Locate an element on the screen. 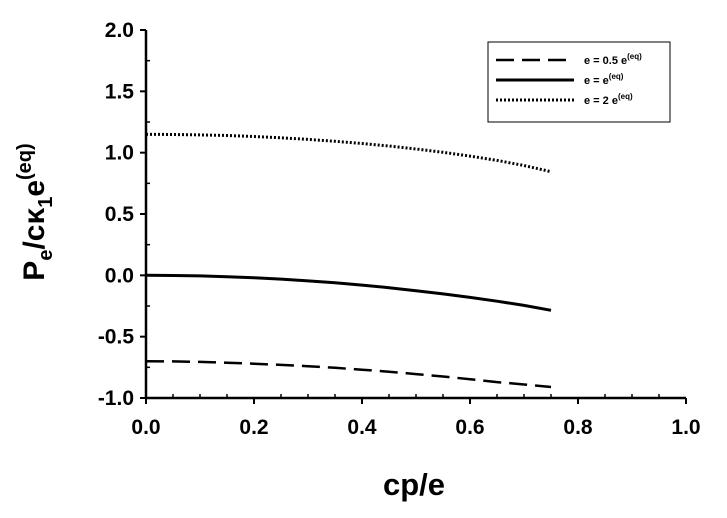  x-tick-label: 0.0 is located at coordinates (145, 427).